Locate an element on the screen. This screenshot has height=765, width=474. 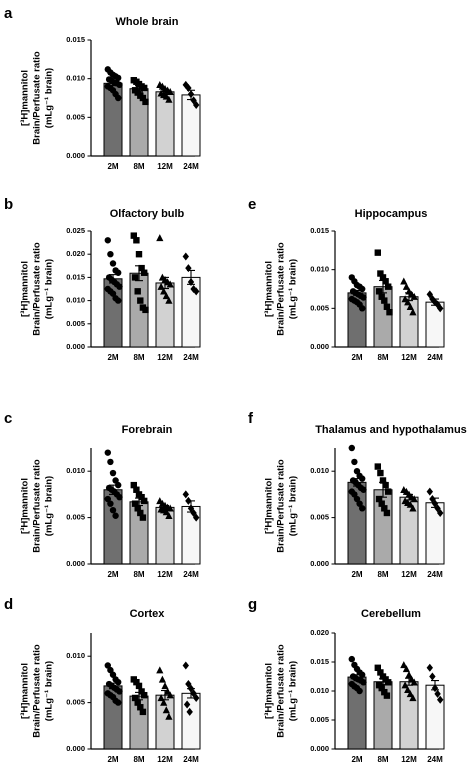
panel-letter: d is located at coordinates (8, 604).